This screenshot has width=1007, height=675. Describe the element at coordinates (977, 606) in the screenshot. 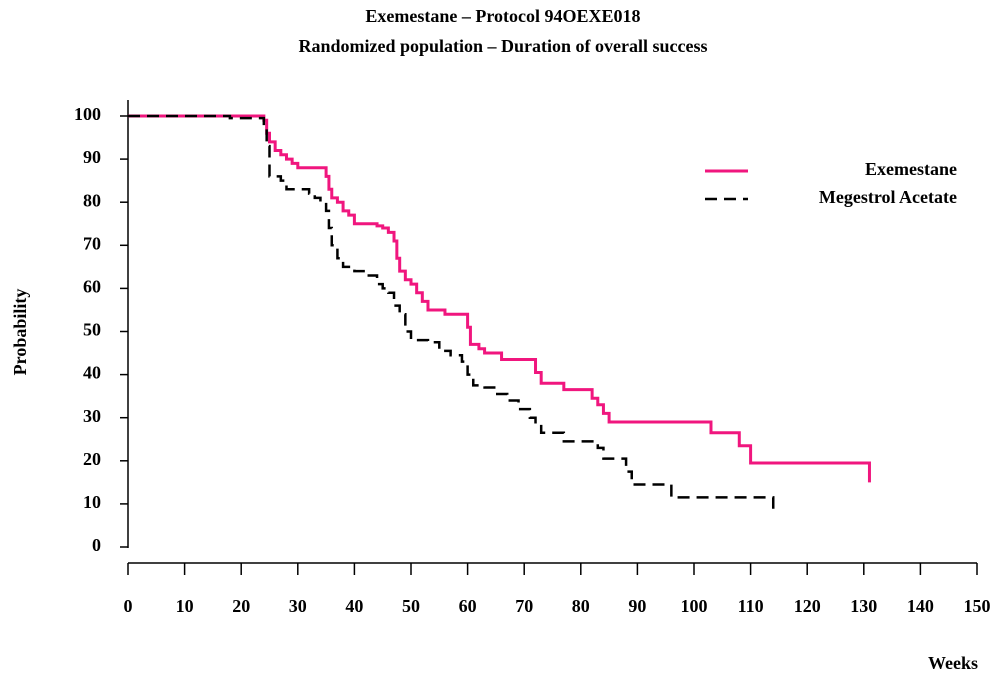

I see `x-tick-label: 150` at that location.